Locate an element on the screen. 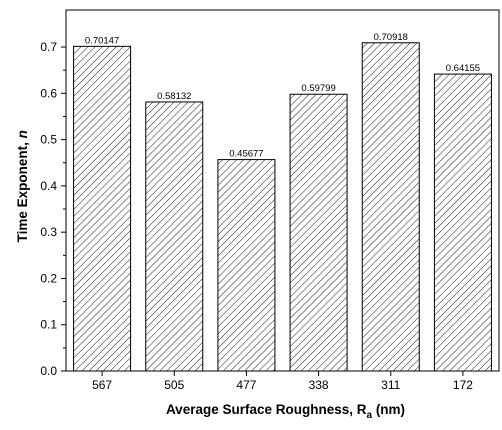 The width and height of the screenshot is (502, 430). y-tick-label: 0.4 is located at coordinates (48, 186).